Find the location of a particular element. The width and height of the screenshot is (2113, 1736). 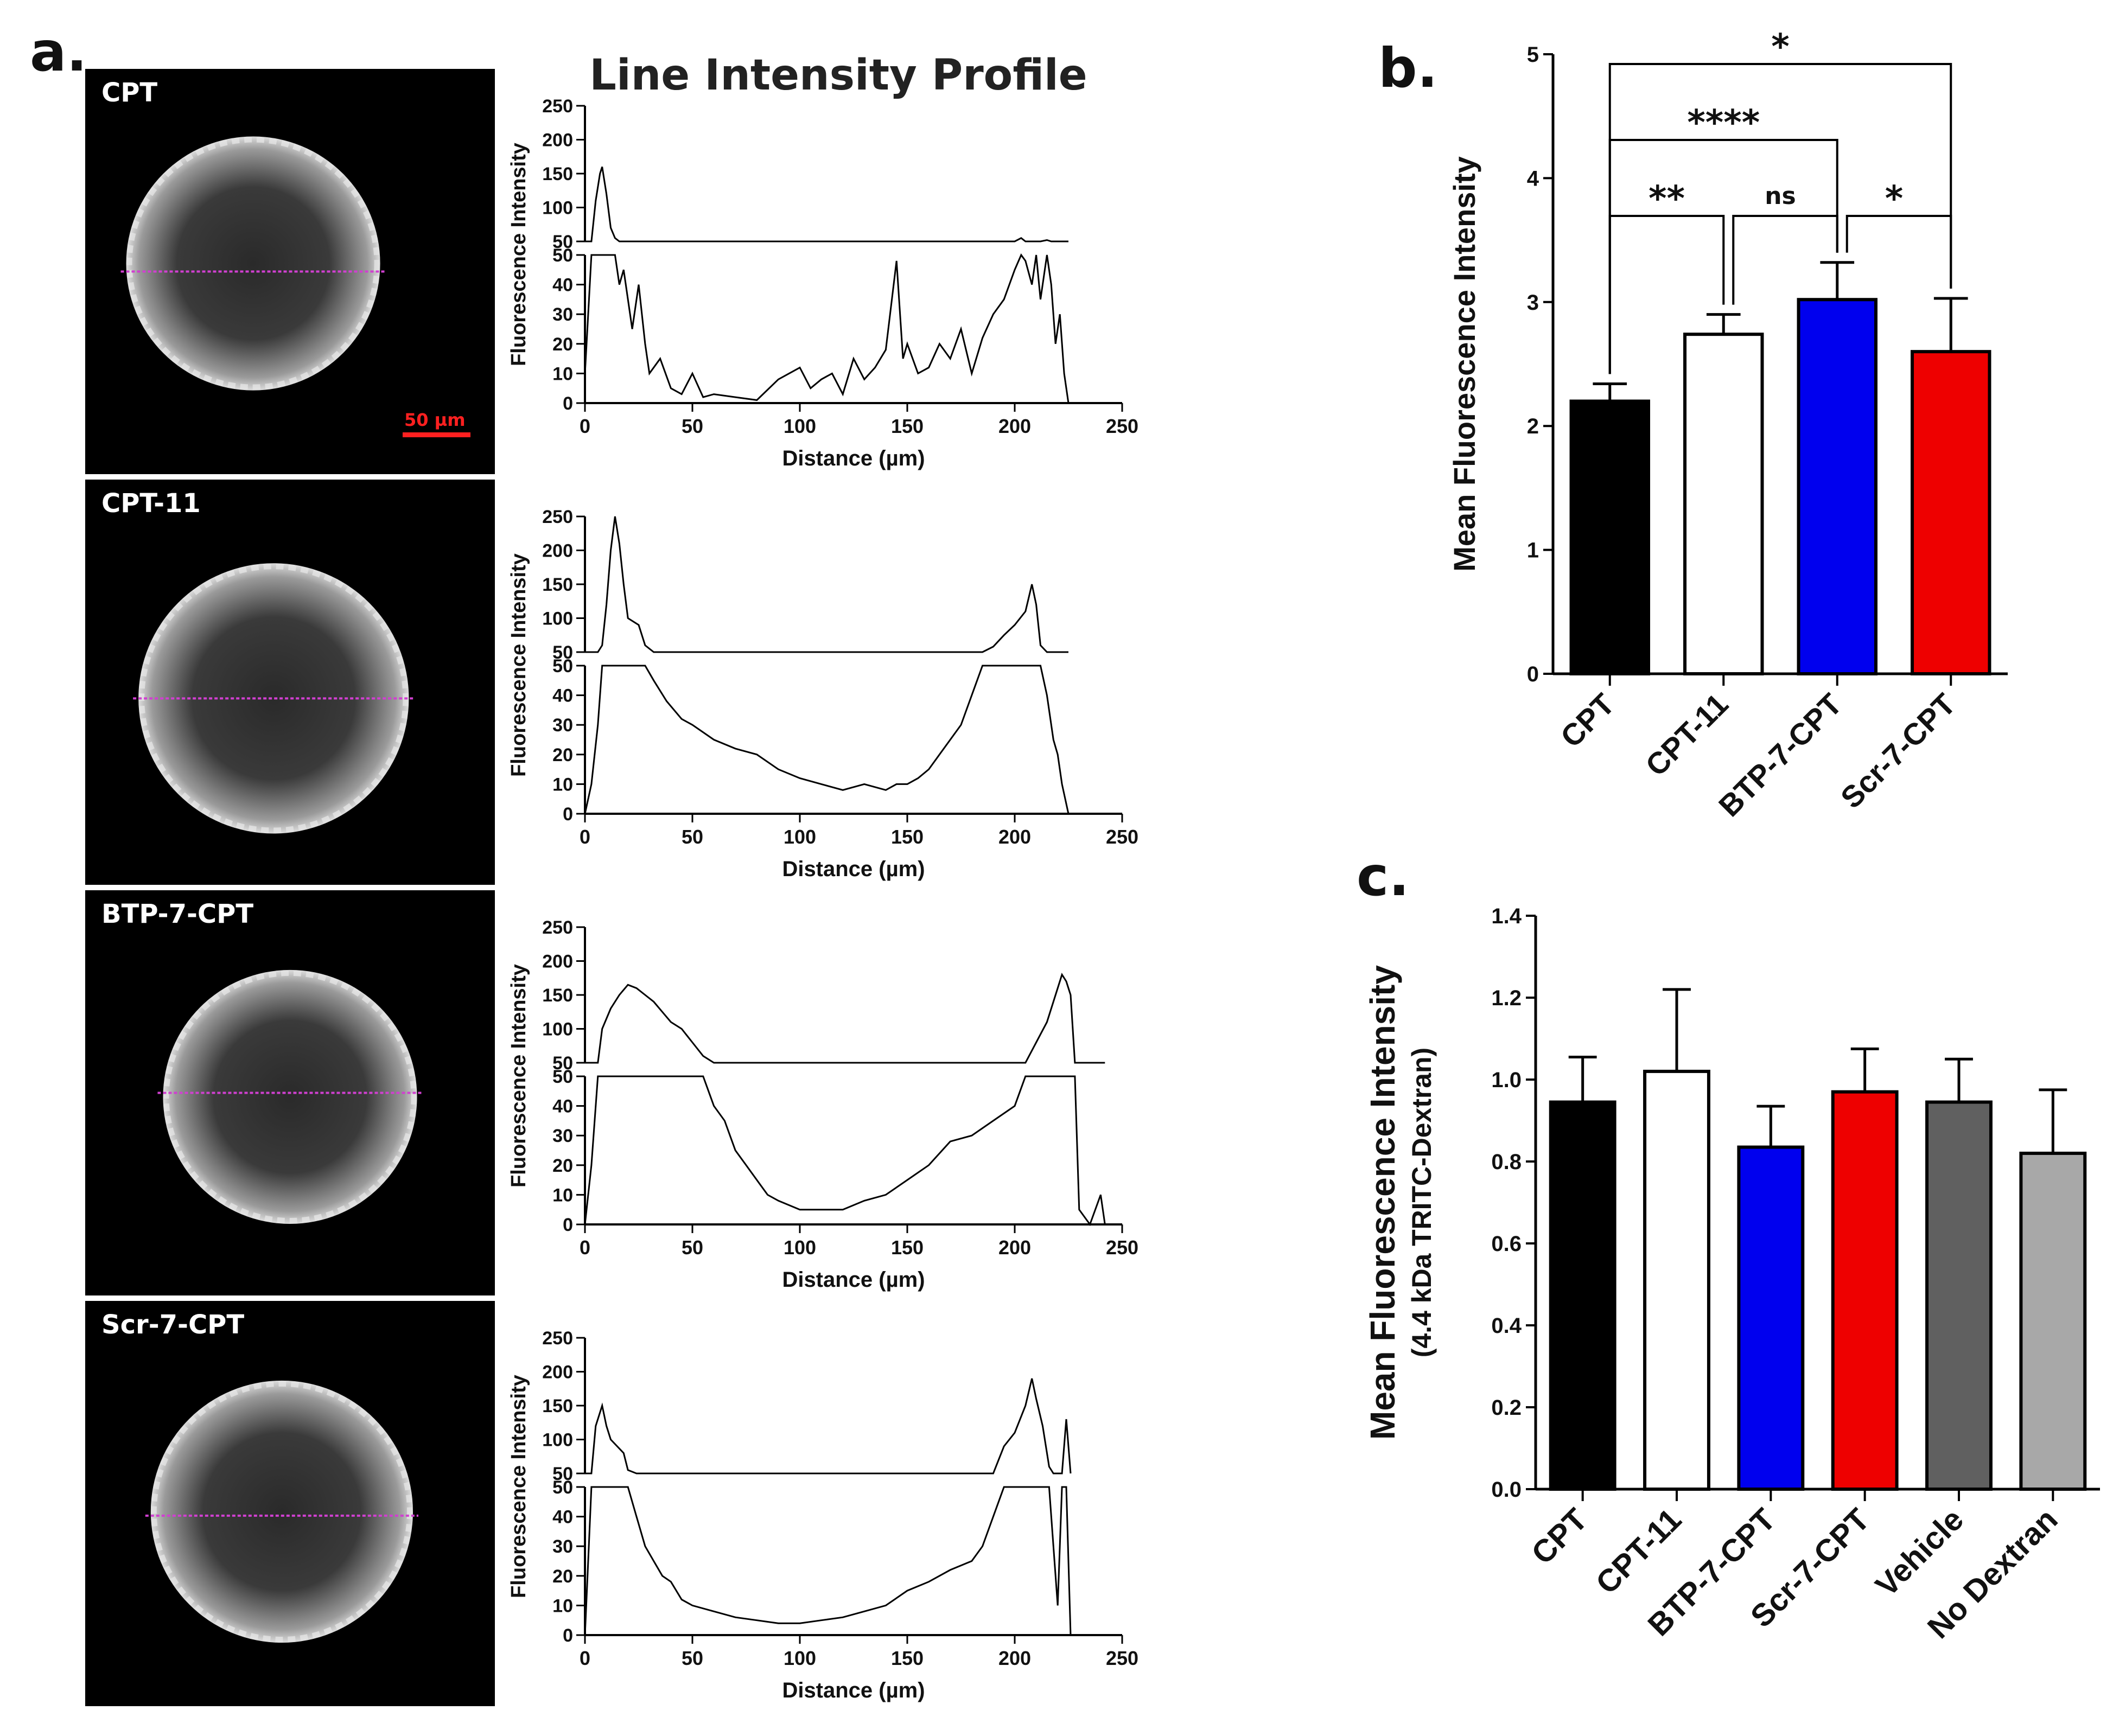

y-axis-label-secondary: (4.4 kDa TRITC-Dextran) is located at coordinates (1421, 1202).